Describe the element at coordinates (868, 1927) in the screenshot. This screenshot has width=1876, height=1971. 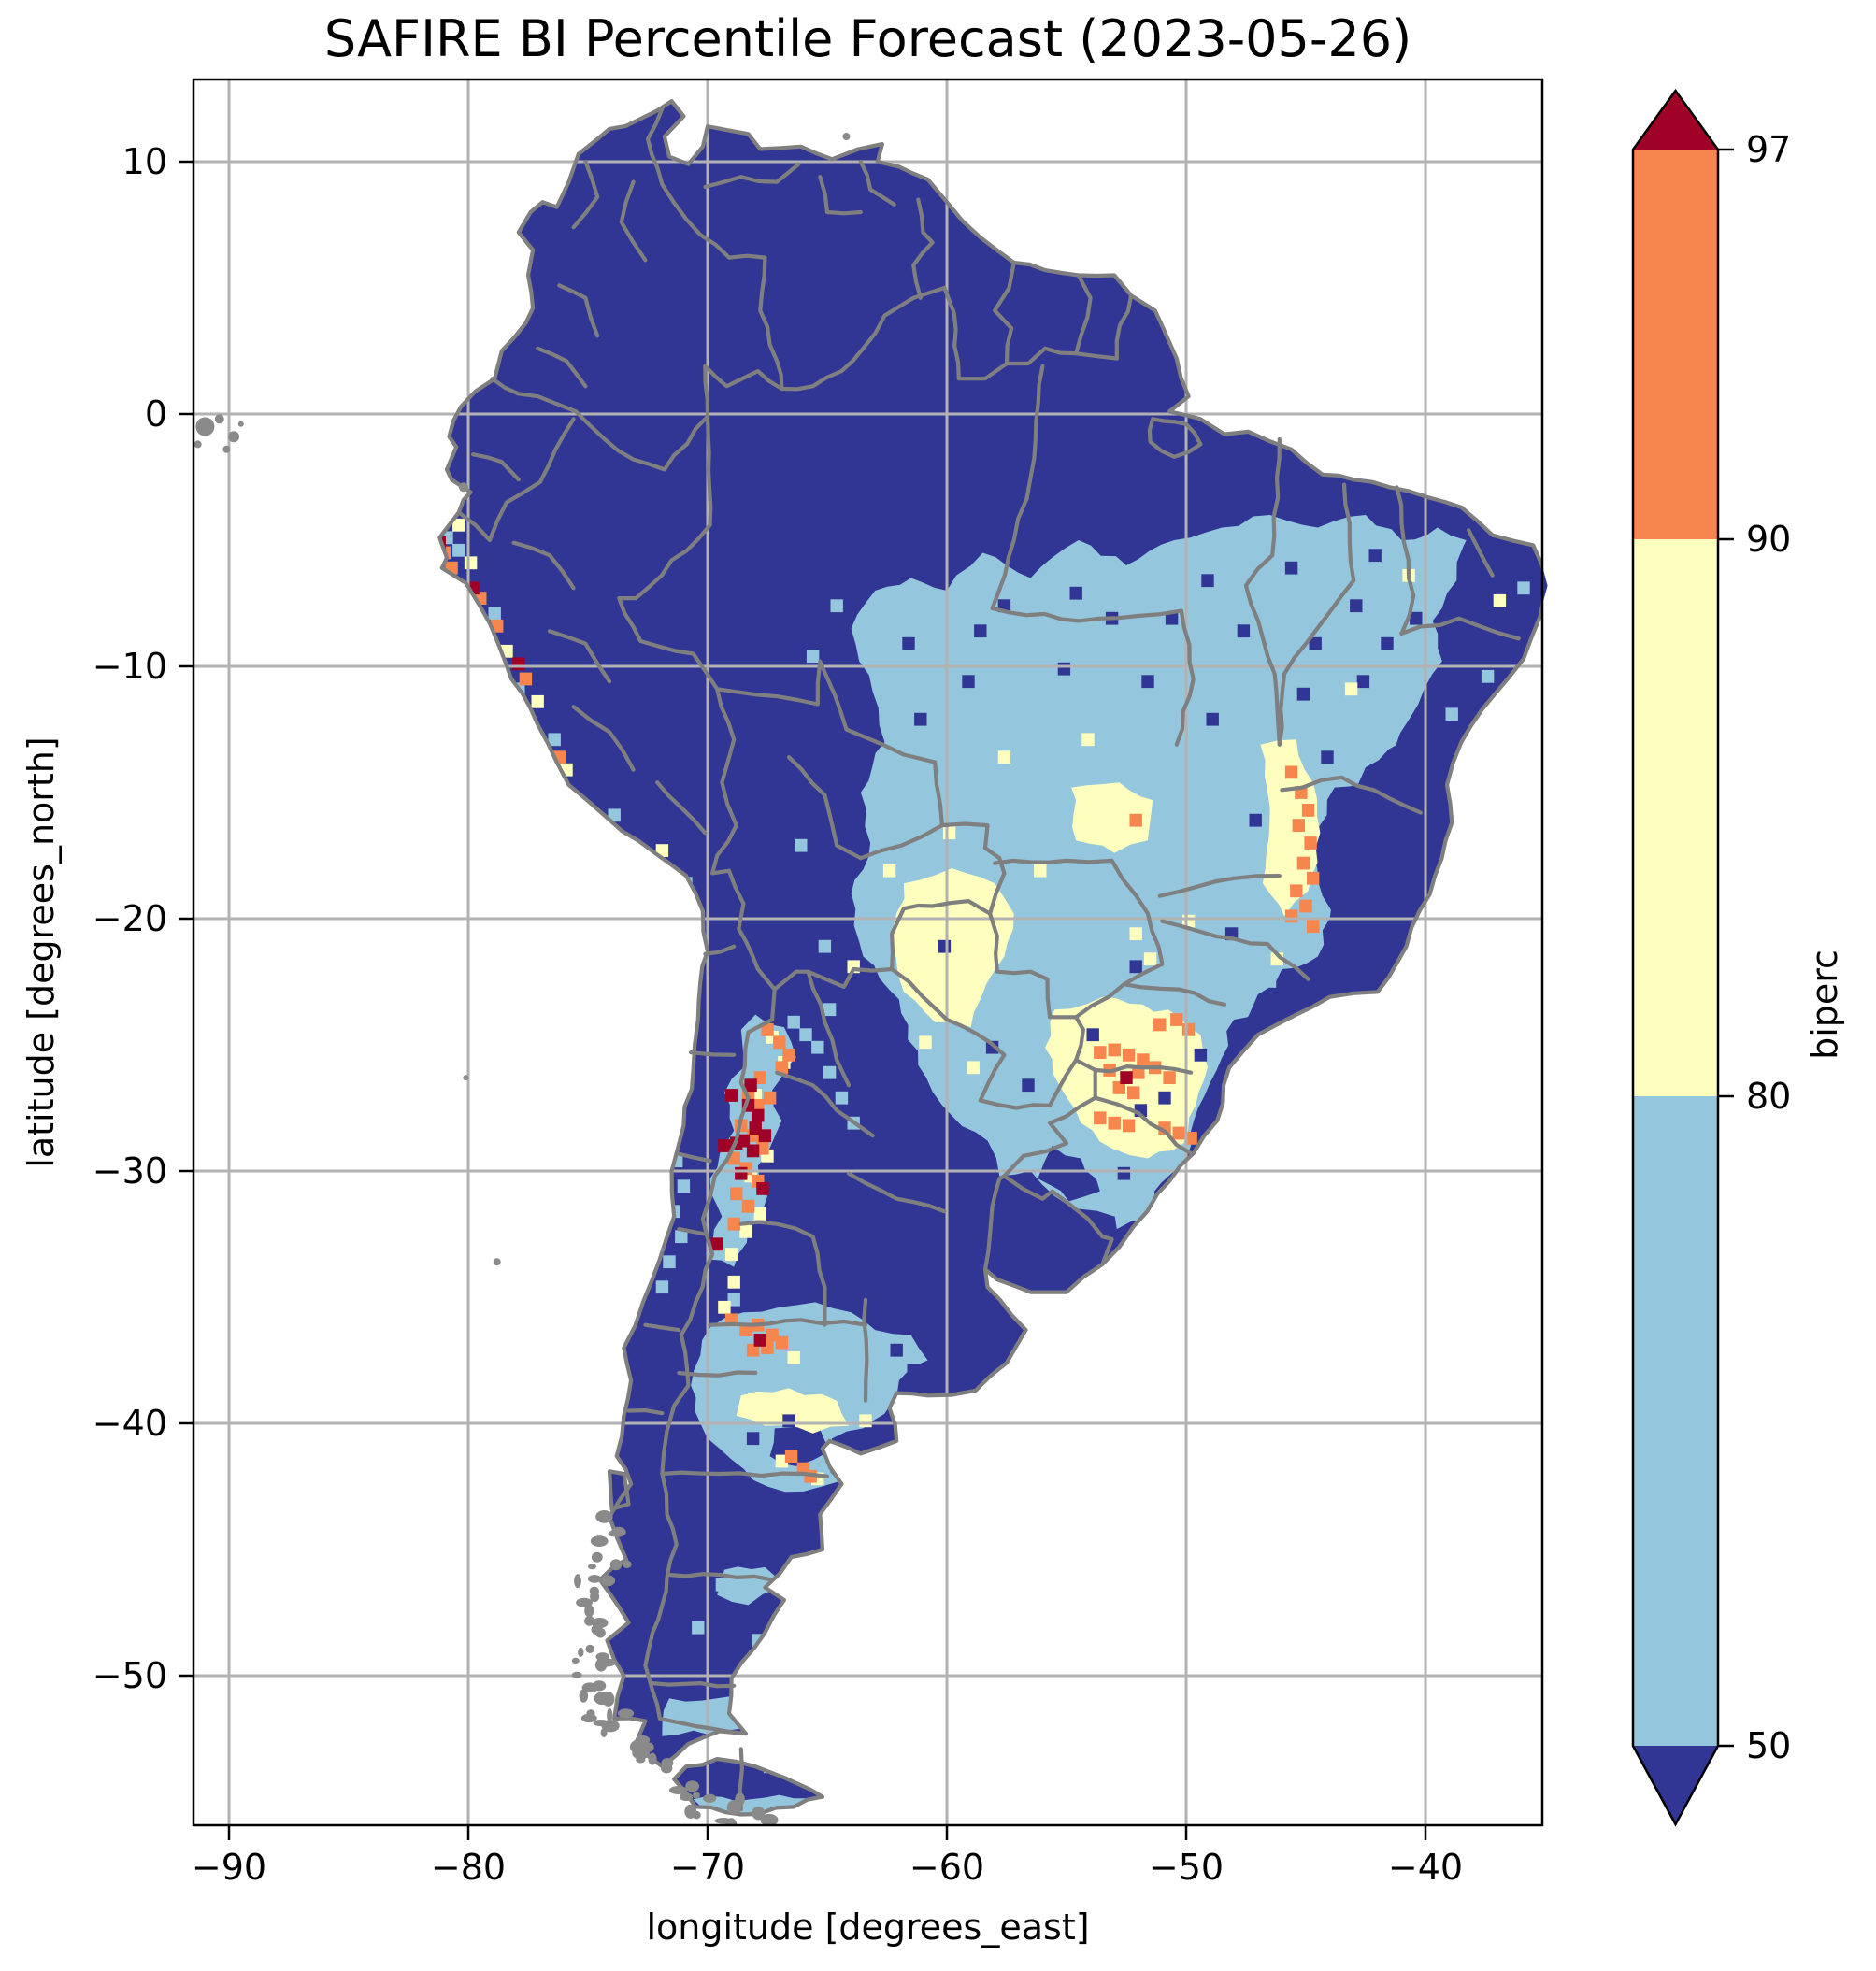
I see `x-axis-label: longitude [degrees_east]` at that location.